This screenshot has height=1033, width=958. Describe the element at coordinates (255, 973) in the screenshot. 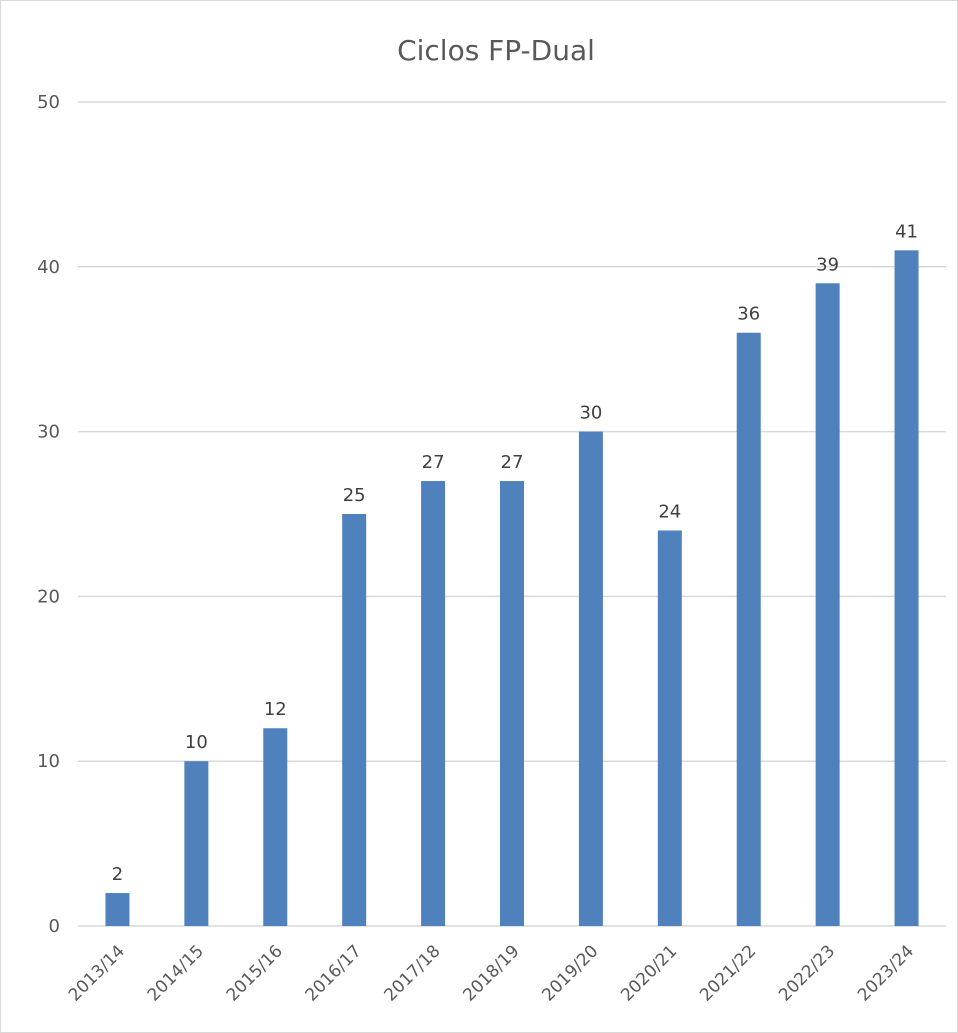

I see `x-tick-label: 2015/16` at that location.